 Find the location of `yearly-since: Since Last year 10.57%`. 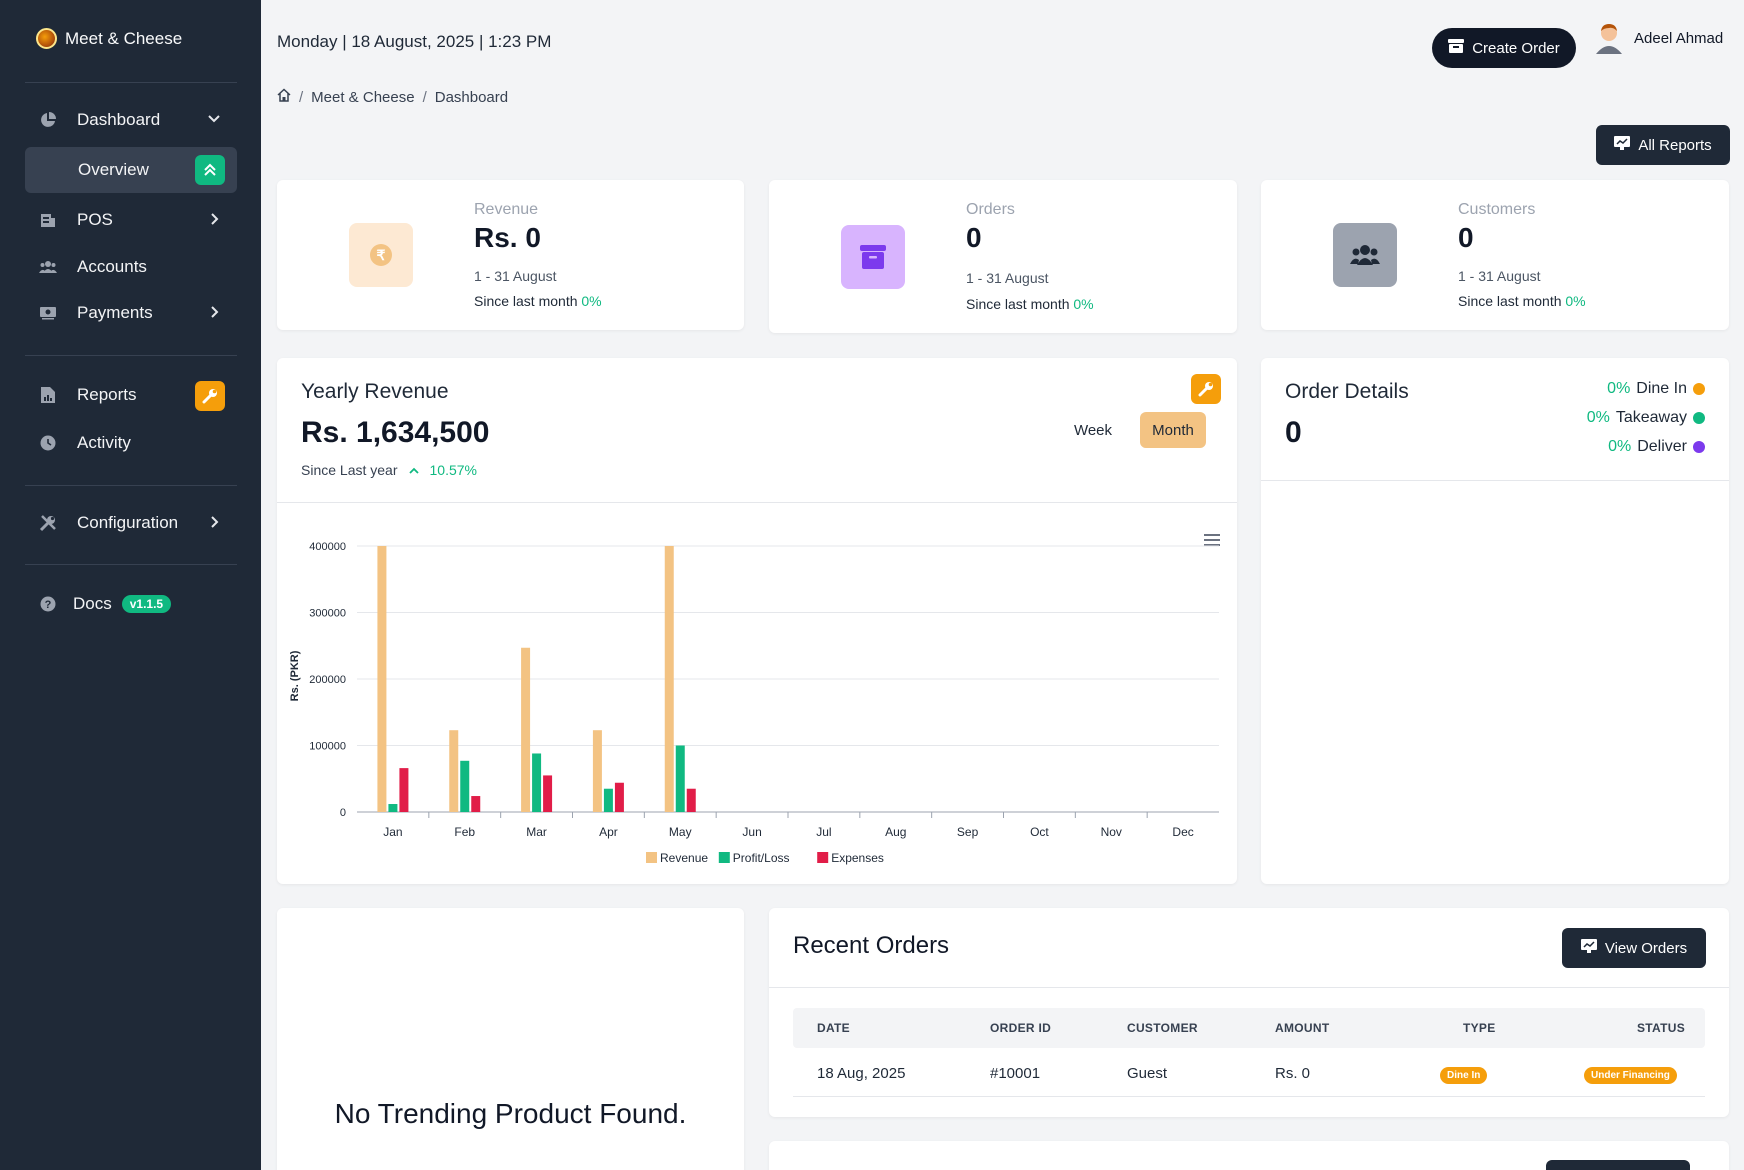

yearly-since: Since Last year 10.57% is located at coordinates (389, 470).